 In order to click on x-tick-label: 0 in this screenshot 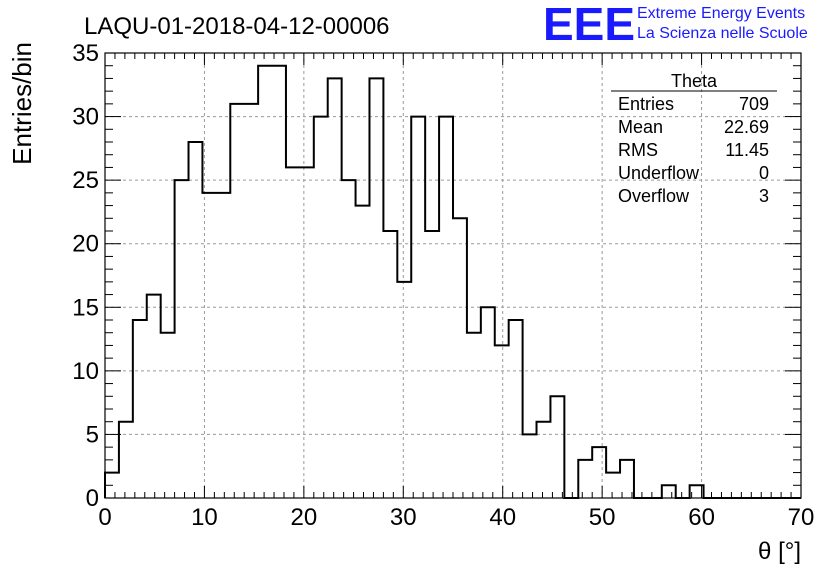, I will do `click(104, 517)`.